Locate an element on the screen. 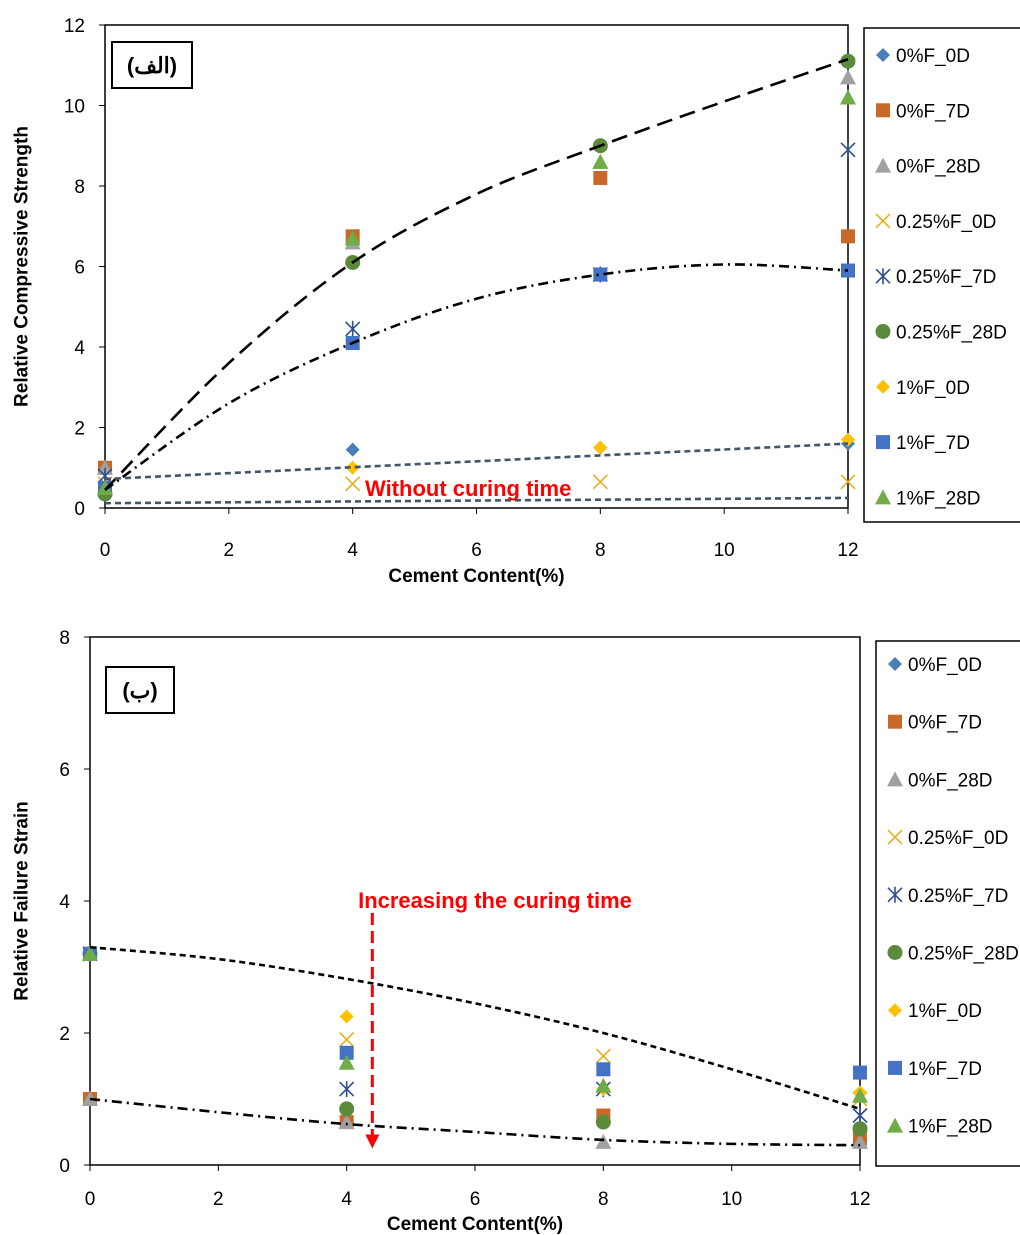 The image size is (1020, 1235). y-tick-label: 12 is located at coordinates (74, 26).